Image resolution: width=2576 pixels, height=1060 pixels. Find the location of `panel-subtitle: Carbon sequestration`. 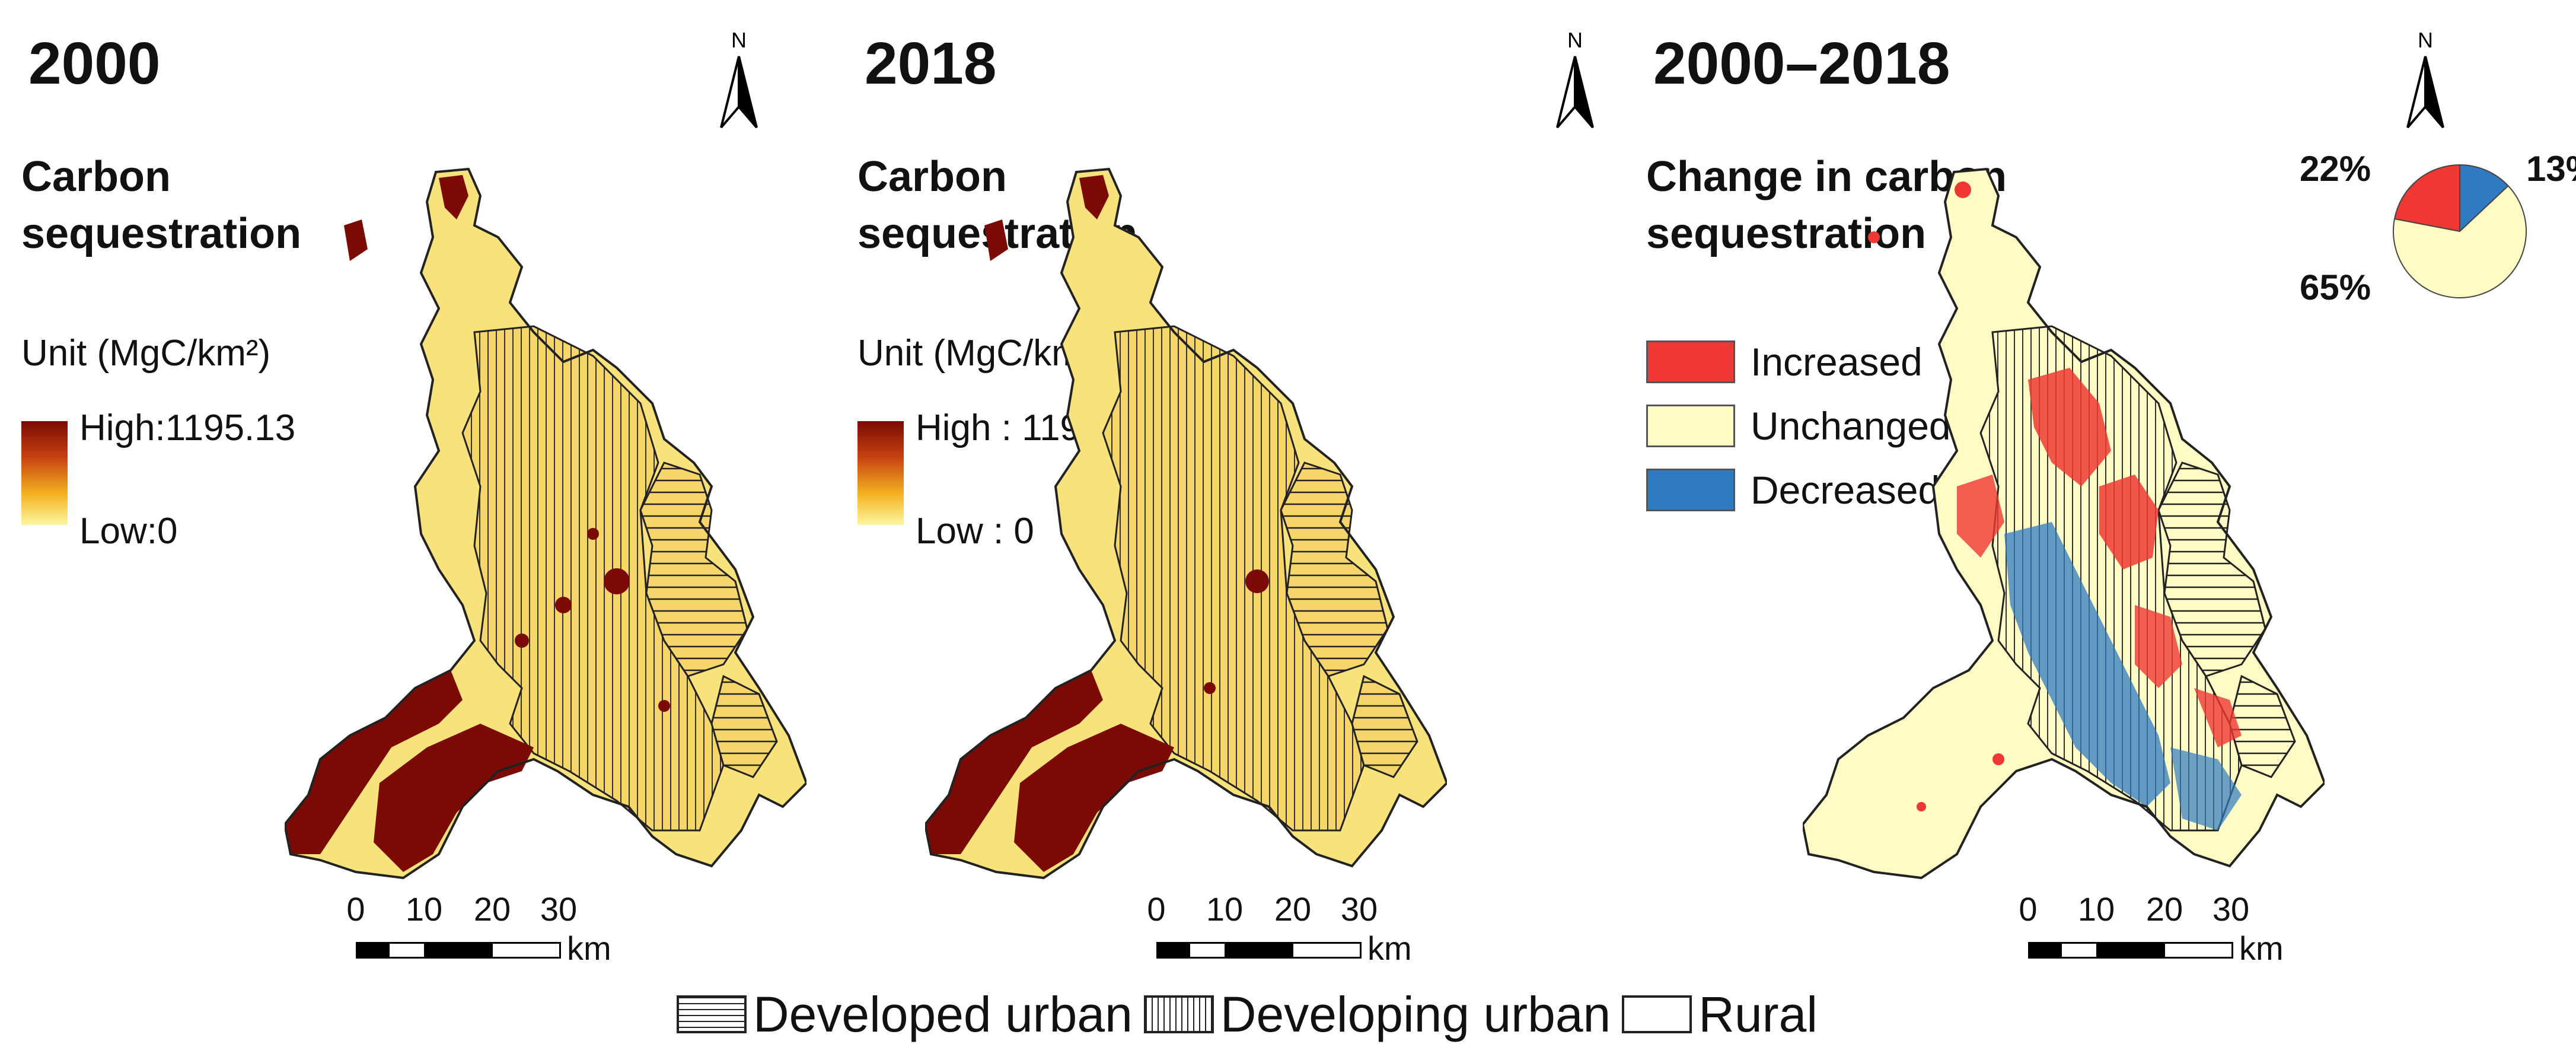

panel-subtitle: Carbon sequestration is located at coordinates (162, 205).